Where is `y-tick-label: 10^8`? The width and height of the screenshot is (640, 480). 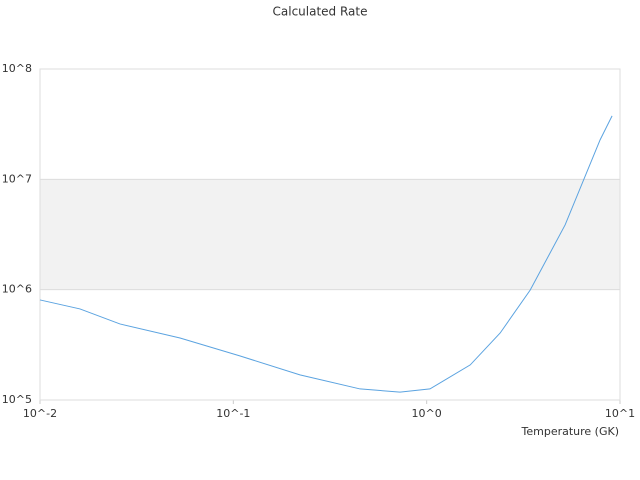 y-tick-label: 10^8 is located at coordinates (17, 68).